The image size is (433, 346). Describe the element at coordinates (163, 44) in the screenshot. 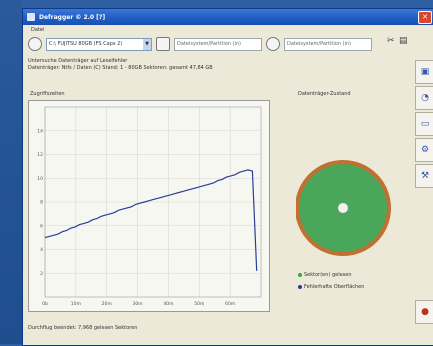

I see `partition-icon` at that location.